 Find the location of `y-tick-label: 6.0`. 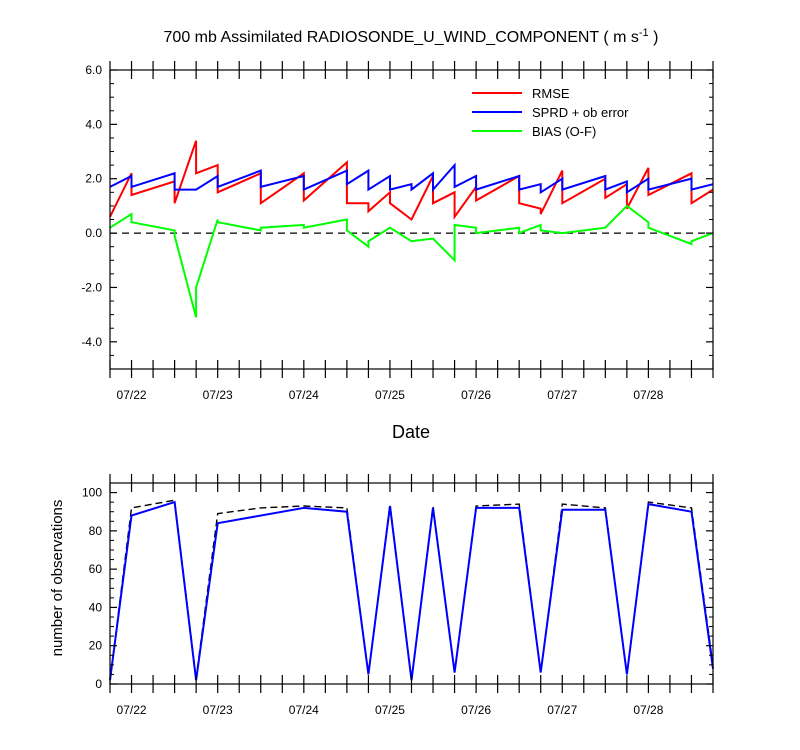

y-tick-label: 6.0 is located at coordinates (93, 70).